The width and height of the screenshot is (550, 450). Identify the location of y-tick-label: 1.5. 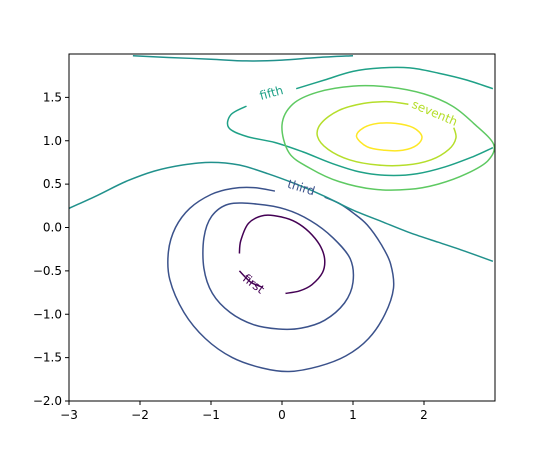
(52, 97).